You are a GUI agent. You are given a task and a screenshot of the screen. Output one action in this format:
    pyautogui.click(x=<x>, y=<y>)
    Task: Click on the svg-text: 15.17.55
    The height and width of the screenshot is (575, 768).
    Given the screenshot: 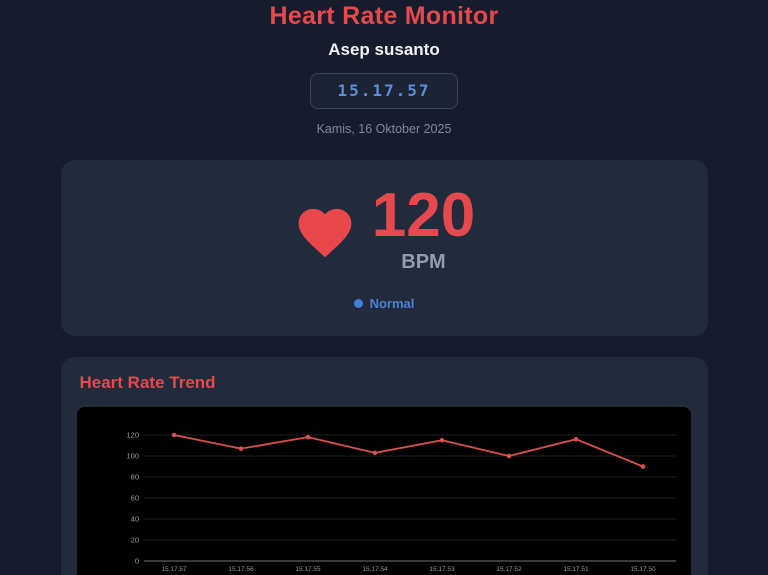 What is the action you would take?
    pyautogui.click(x=308, y=569)
    